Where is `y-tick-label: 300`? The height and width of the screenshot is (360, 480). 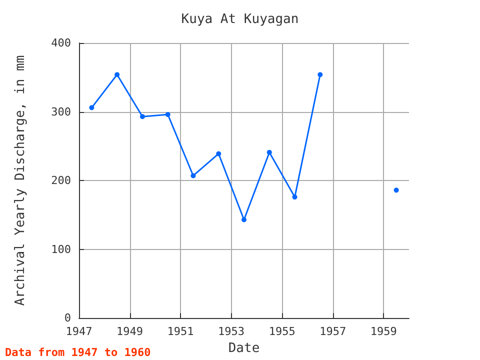
y-tick-label: 300 is located at coordinates (61, 111).